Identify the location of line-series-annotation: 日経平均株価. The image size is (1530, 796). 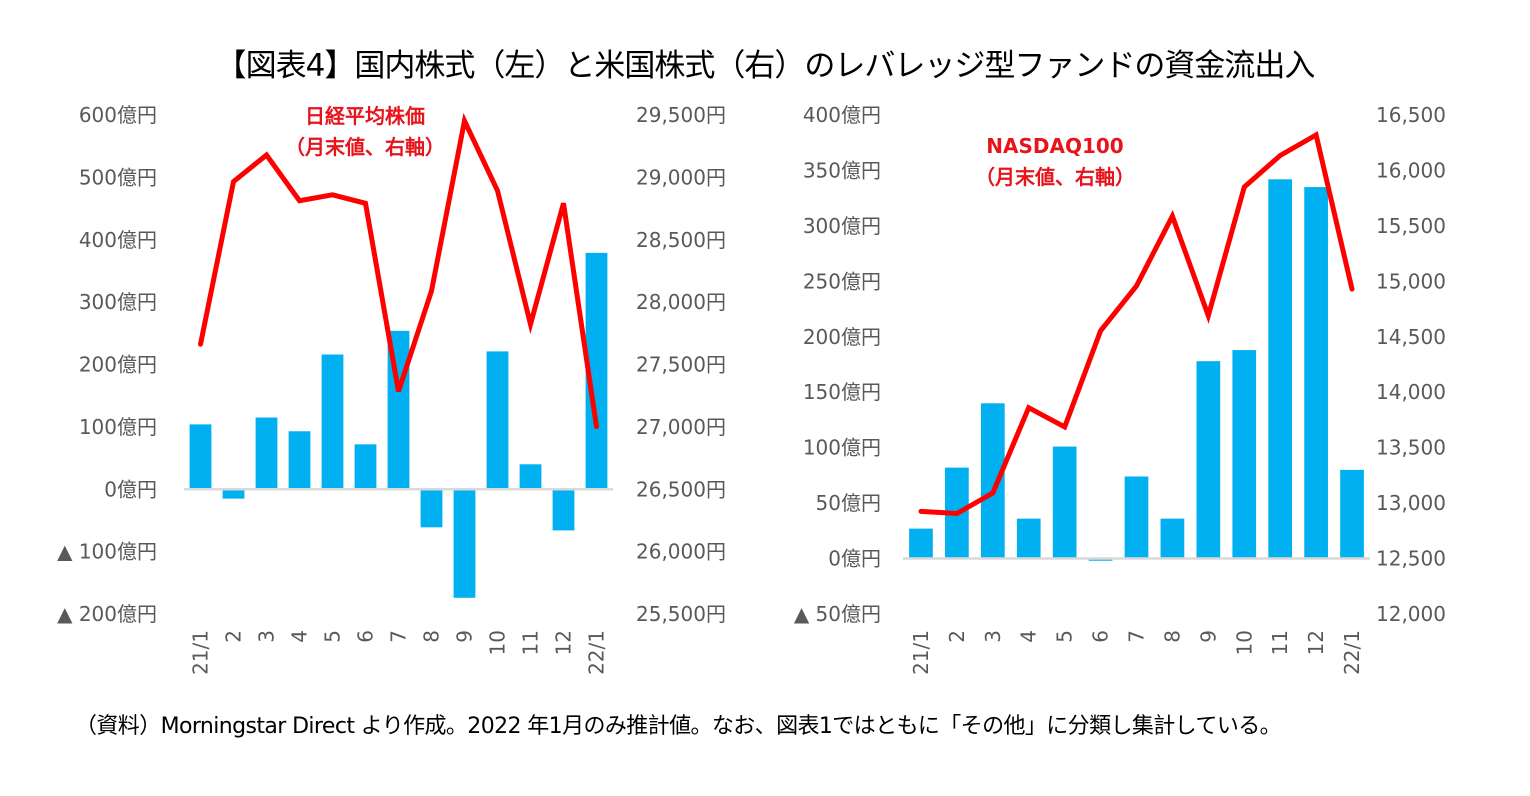
(365, 116).